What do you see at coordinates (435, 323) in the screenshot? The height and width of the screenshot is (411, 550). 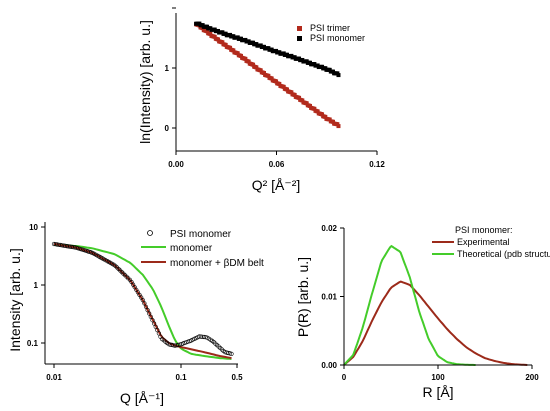 I see `series-line-experimental` at bounding box center [435, 323].